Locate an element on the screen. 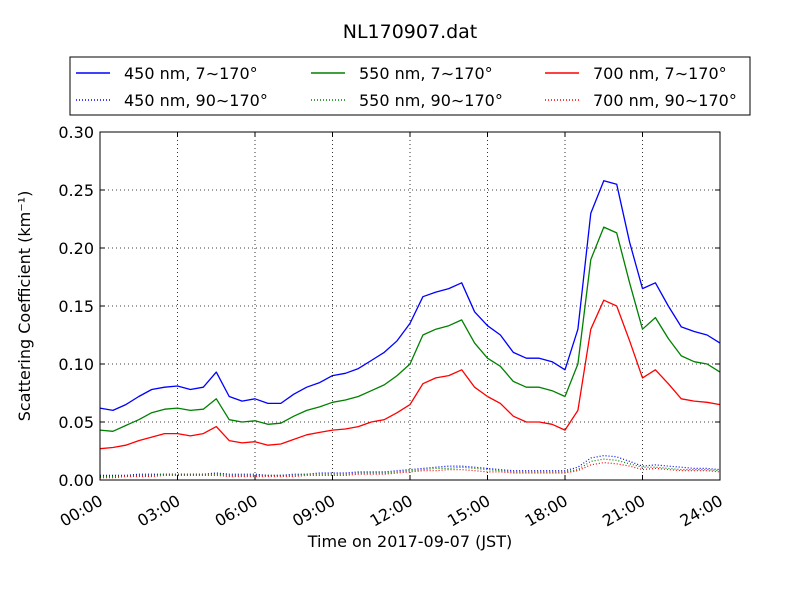 Image resolution: width=800 pixels, height=600 pixels. y-tick-label: 0.00 is located at coordinates (76, 480).